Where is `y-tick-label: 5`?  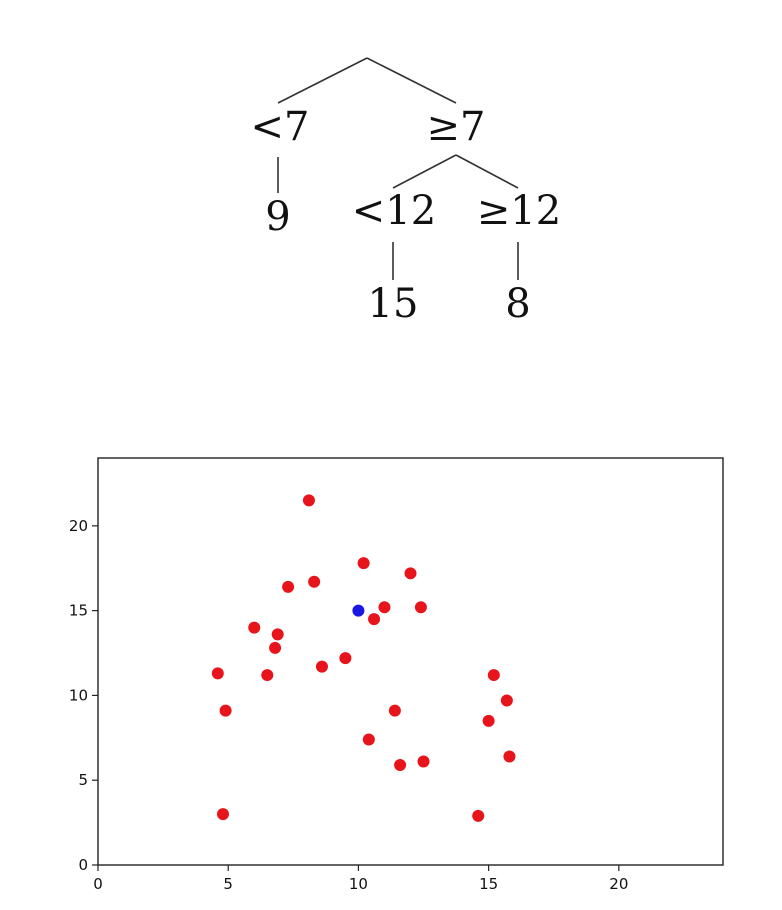 y-tick-label: 5 is located at coordinates (83, 780).